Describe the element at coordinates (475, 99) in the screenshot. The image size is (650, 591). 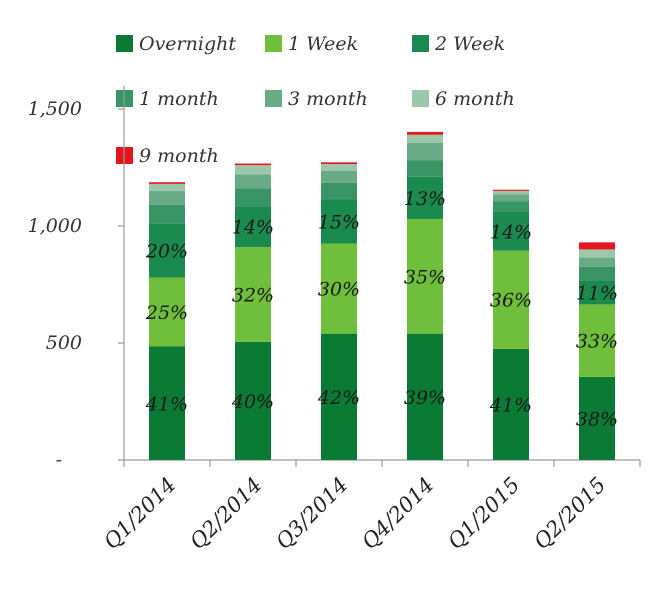
I see `legend-label-6-month: 6 month` at that location.